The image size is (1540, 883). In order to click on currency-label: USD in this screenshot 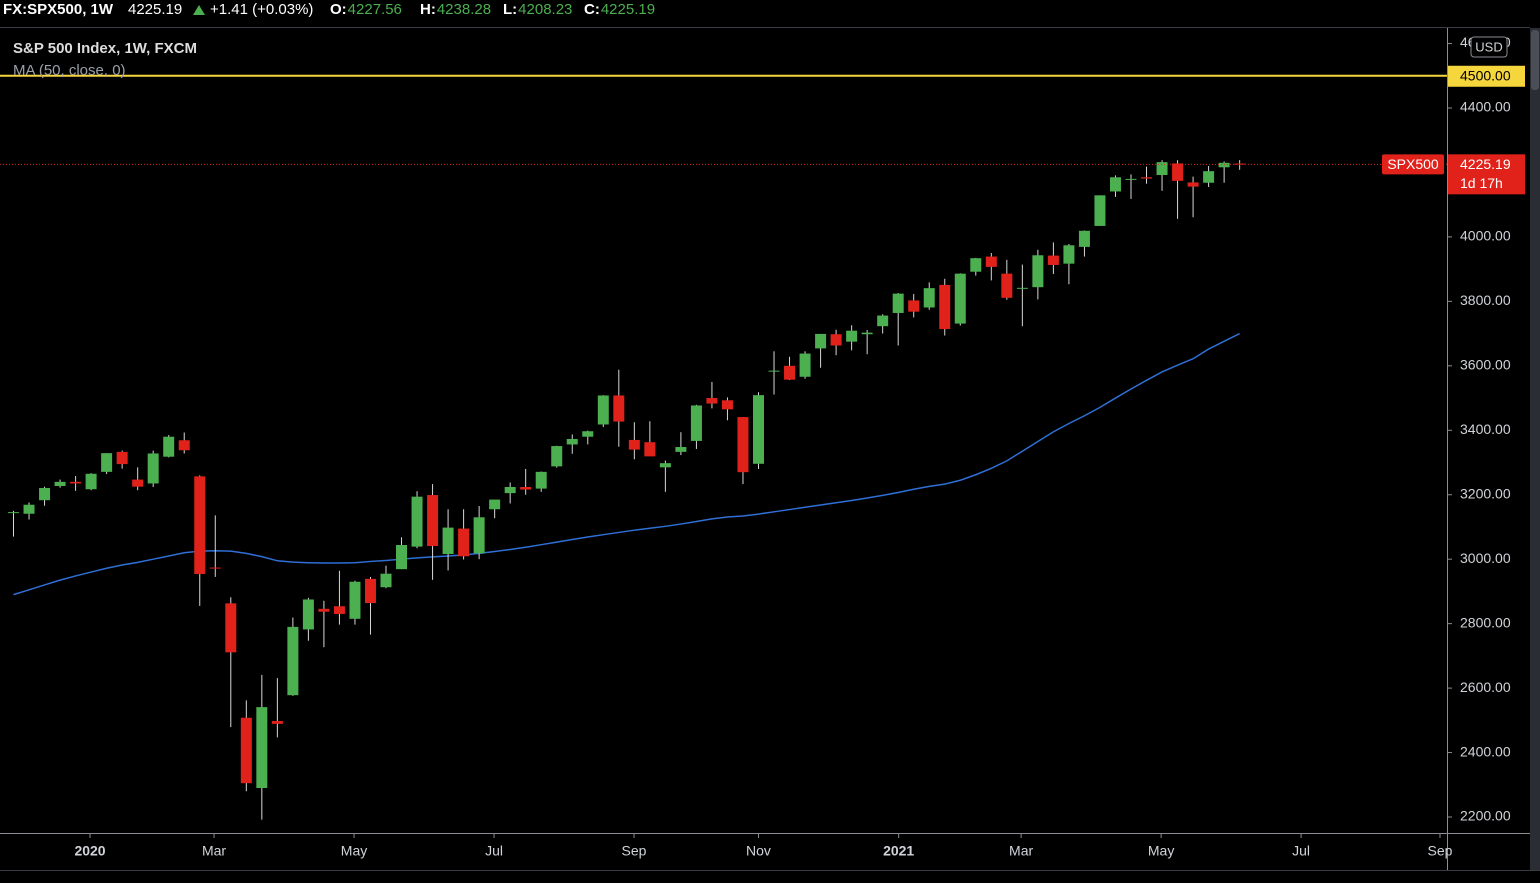, I will do `click(1488, 46)`.